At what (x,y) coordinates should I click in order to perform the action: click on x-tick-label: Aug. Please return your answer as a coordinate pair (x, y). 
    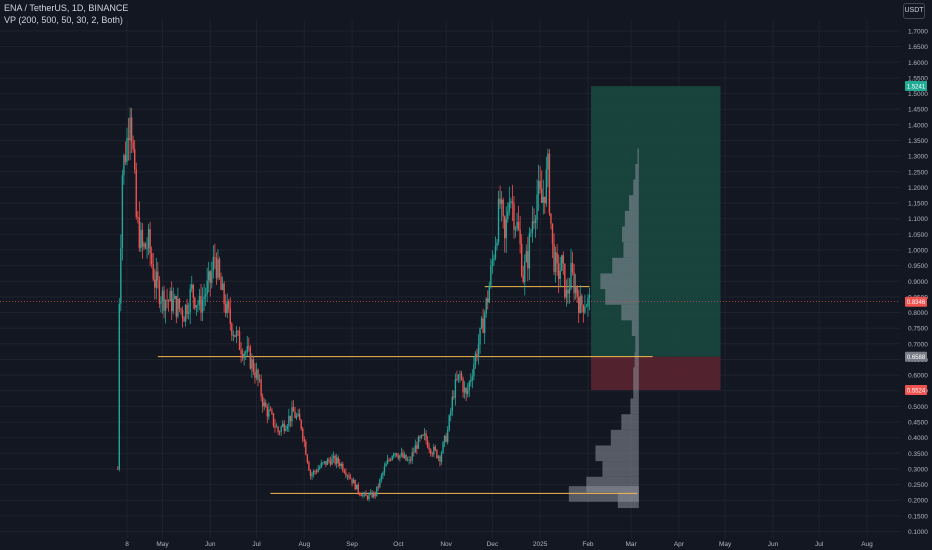
    Looking at the image, I should click on (305, 544).